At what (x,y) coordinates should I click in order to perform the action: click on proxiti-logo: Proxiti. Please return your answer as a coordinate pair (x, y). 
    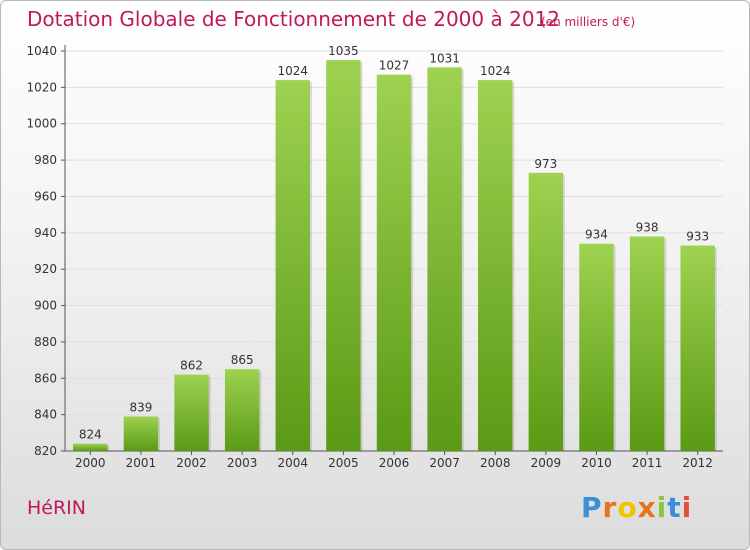
    Looking at the image, I should click on (636, 507).